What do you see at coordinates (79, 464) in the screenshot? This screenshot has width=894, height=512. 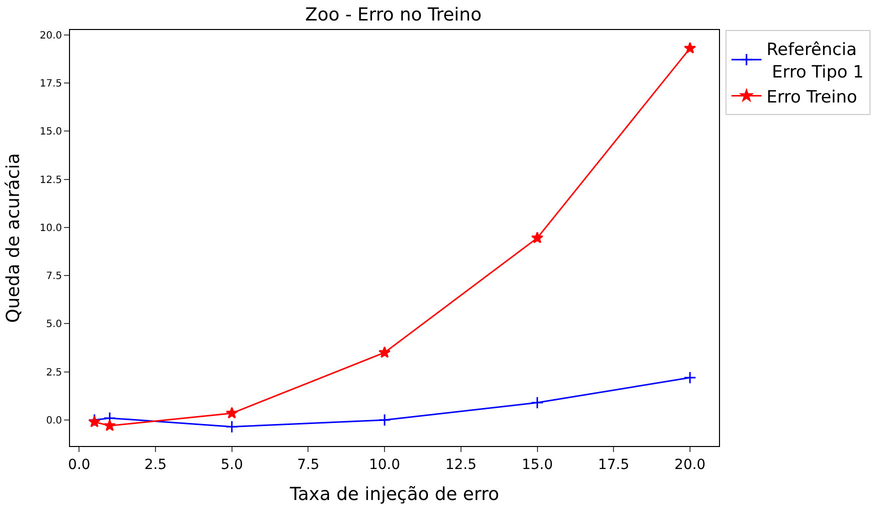 I see `x-tick-label: 0.0` at bounding box center [79, 464].